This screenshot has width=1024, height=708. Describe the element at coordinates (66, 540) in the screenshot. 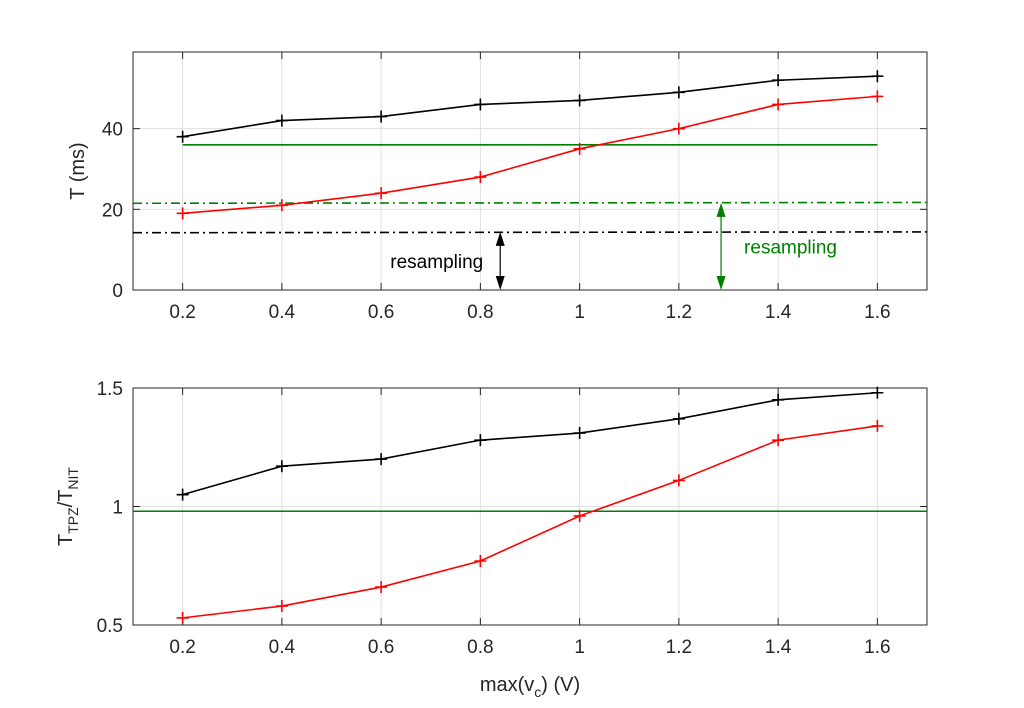

I see `y-label-part: T` at that location.